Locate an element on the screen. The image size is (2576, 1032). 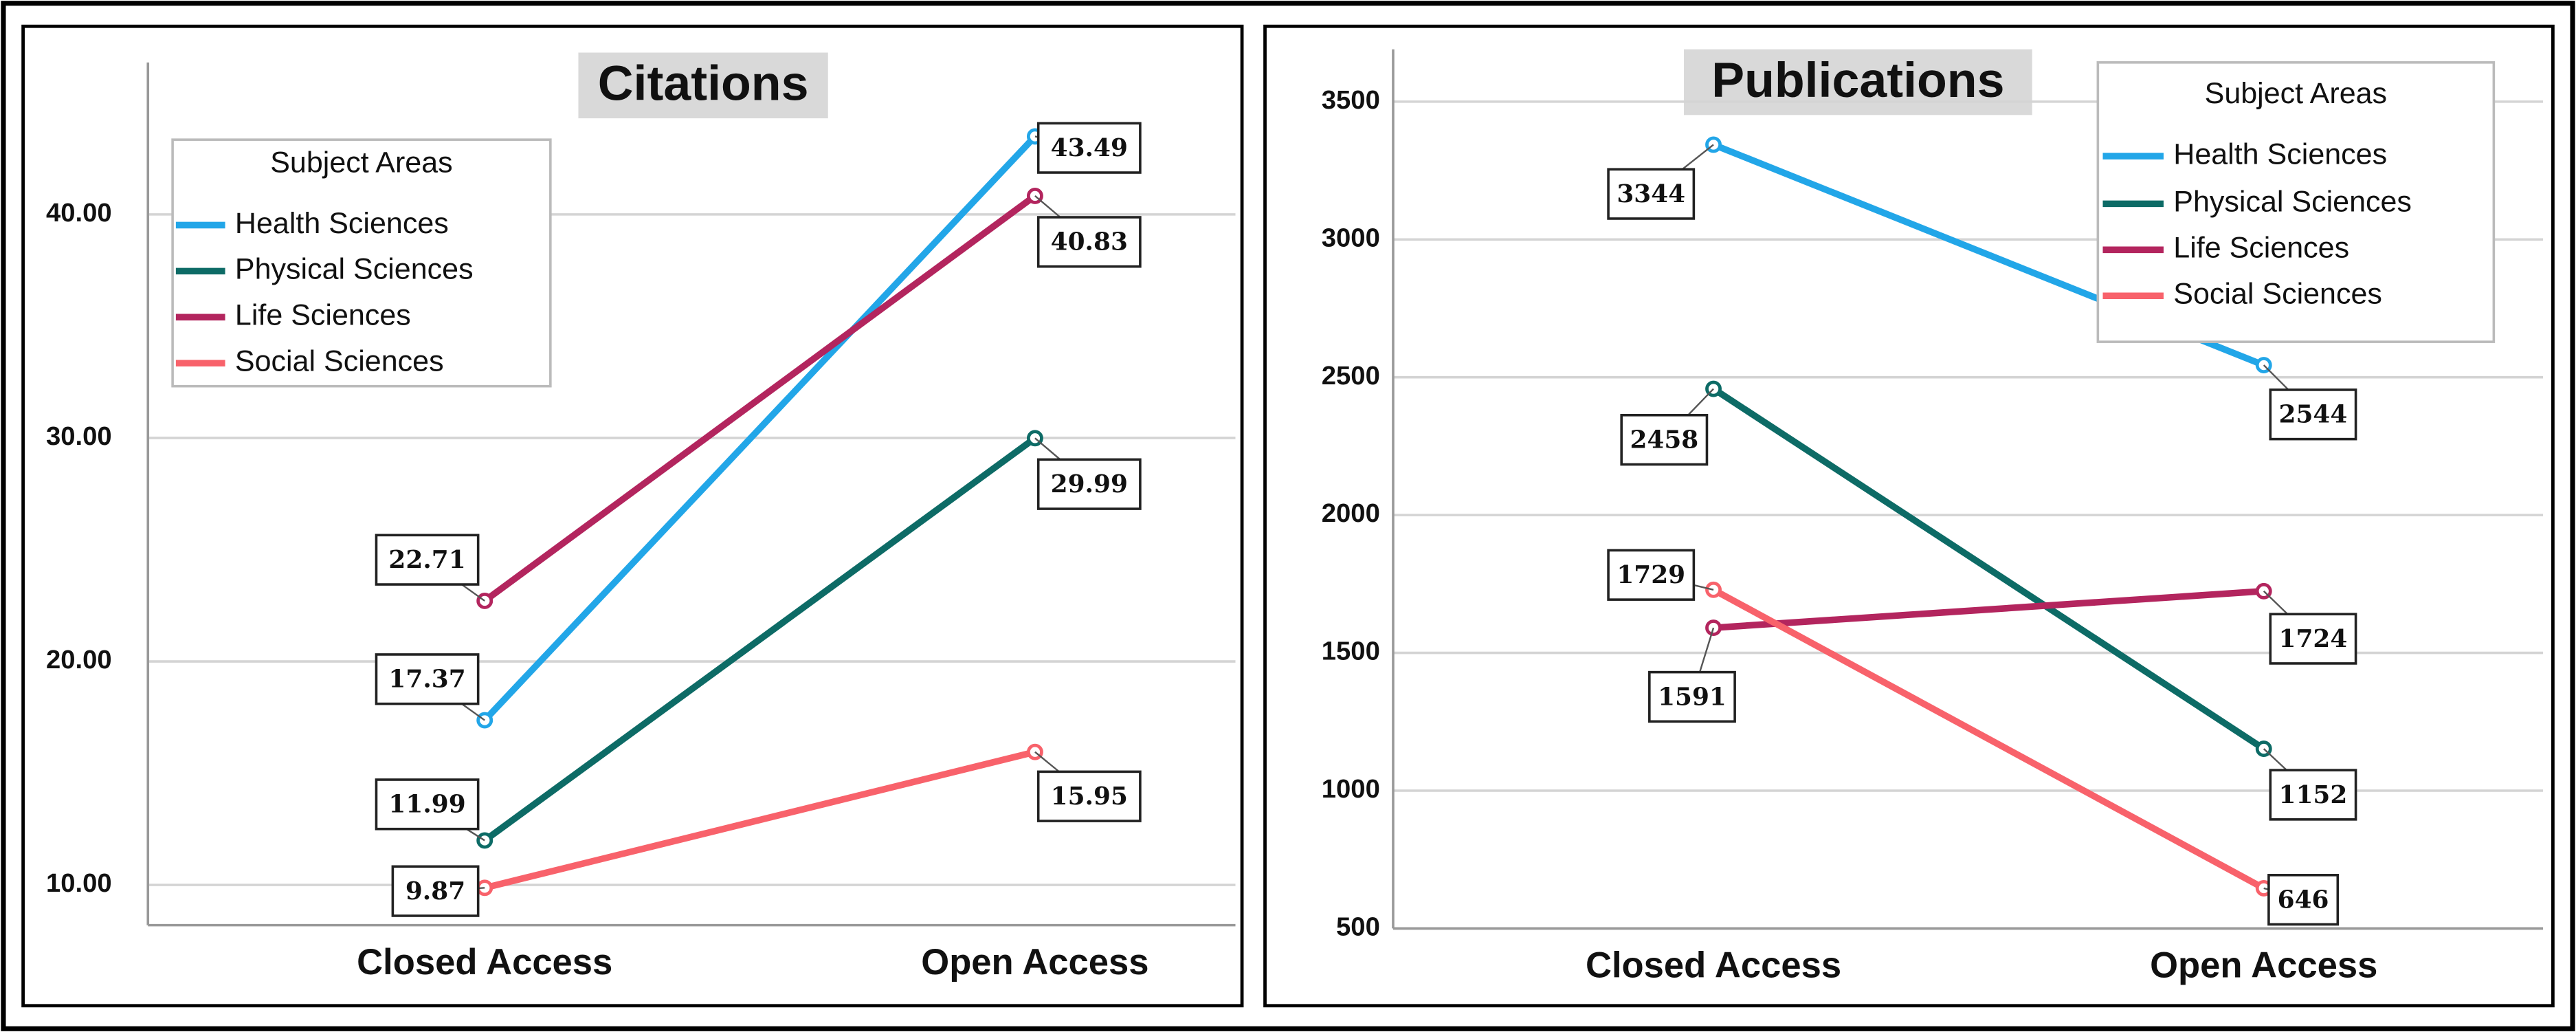
value-label: 1724 is located at coordinates (2313, 638).